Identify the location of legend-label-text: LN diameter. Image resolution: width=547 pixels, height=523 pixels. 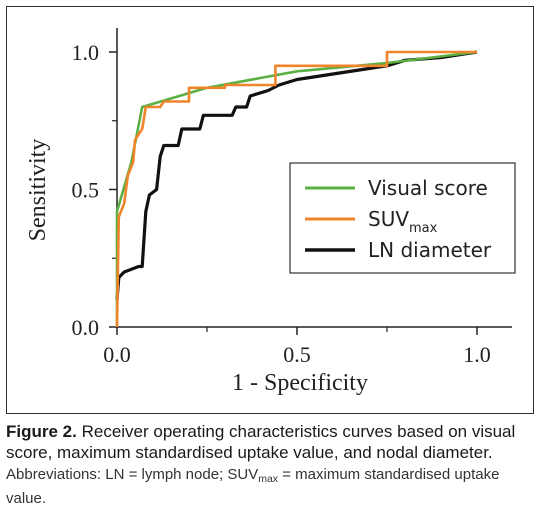
(430, 250).